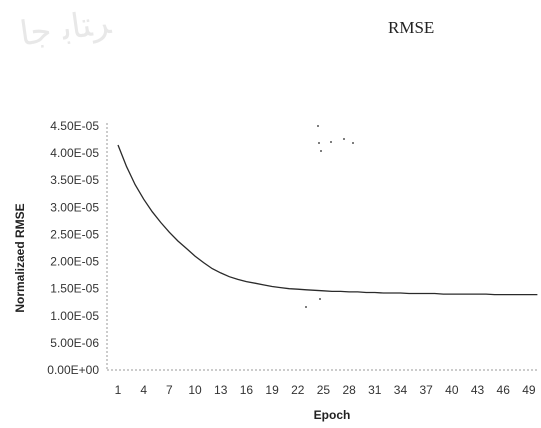 Image resolution: width=541 pixels, height=428 pixels. I want to click on y-tick-label: 2.00E-05, so click(74, 262).